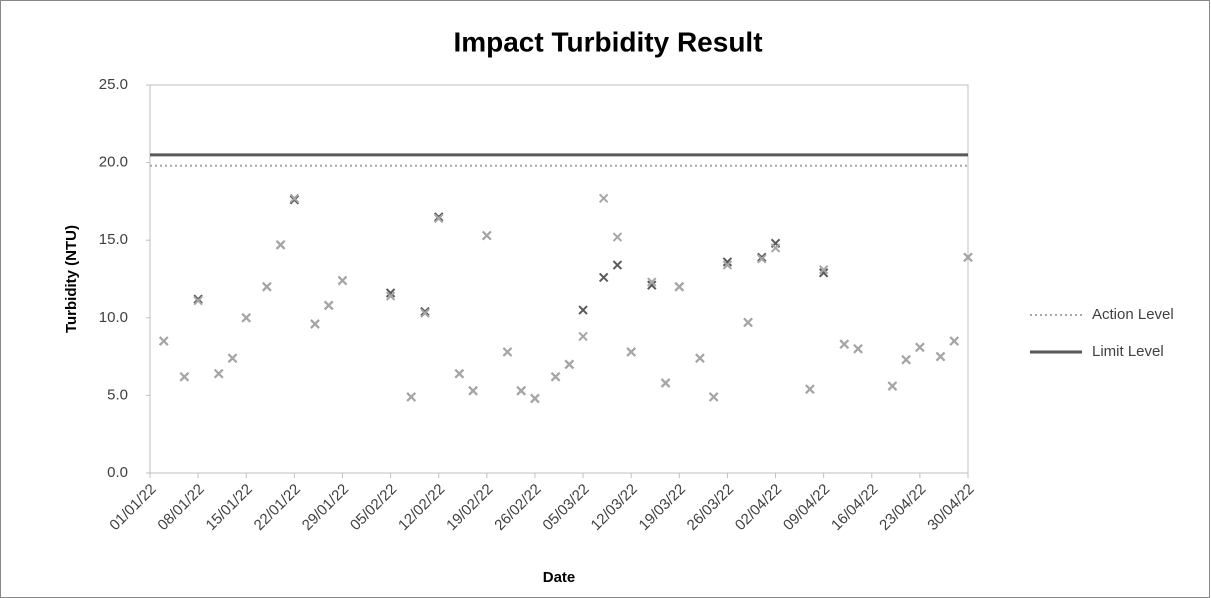  Describe the element at coordinates (1133, 314) in the screenshot. I see `legend-label: Action Level` at that location.